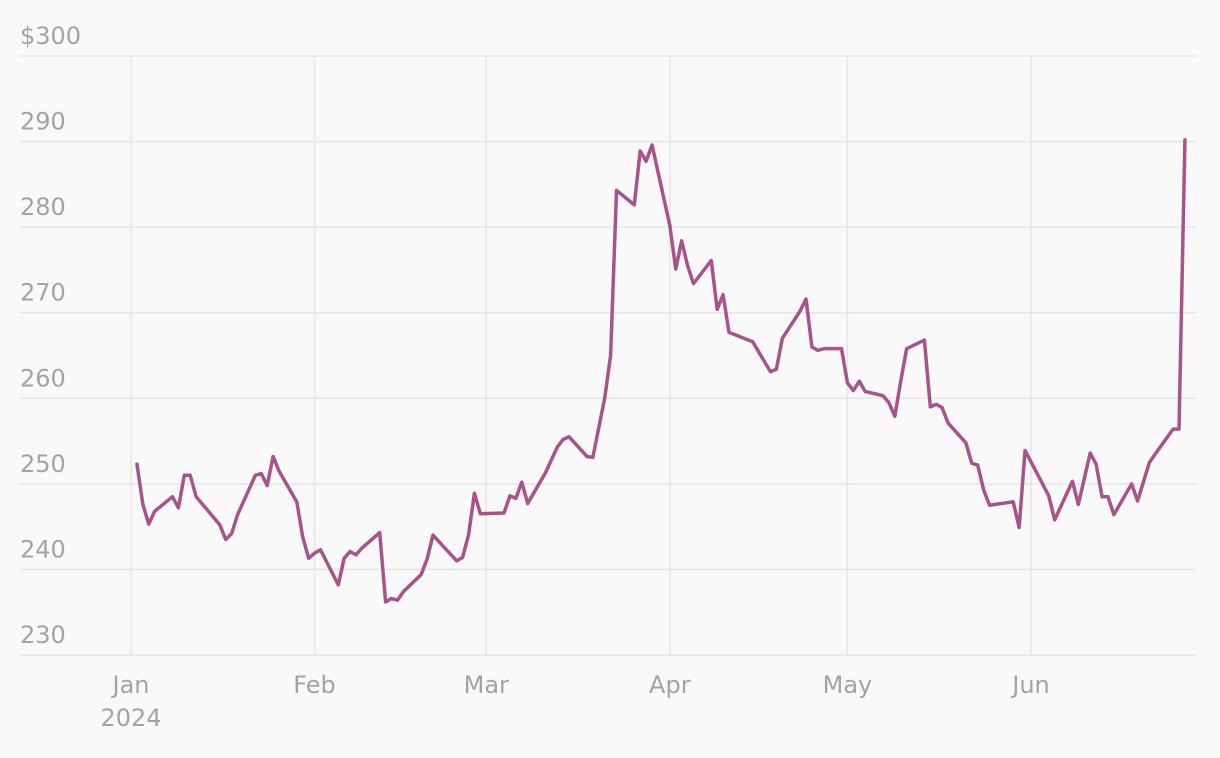 This screenshot has height=758, width=1220. I want to click on x-tick-label: Jun, so click(1030, 685).